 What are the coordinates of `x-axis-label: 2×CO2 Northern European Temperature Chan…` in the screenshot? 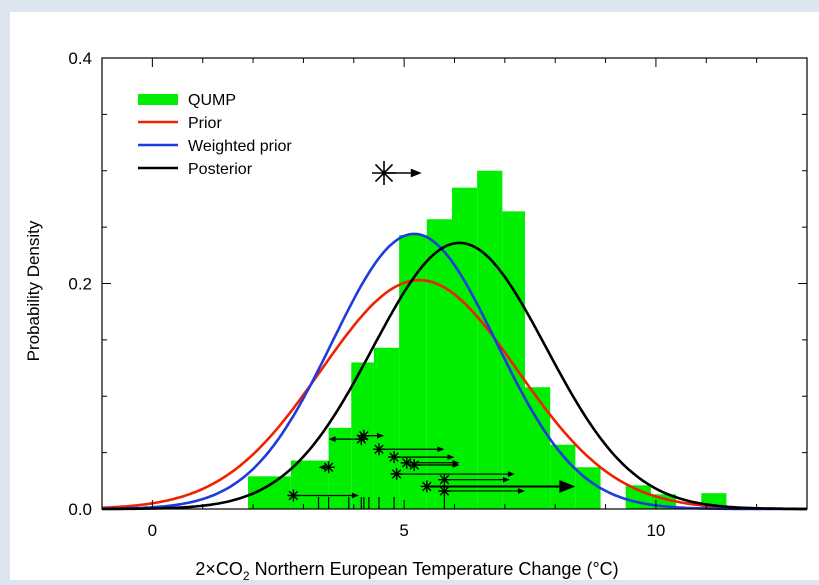 It's located at (406, 569).